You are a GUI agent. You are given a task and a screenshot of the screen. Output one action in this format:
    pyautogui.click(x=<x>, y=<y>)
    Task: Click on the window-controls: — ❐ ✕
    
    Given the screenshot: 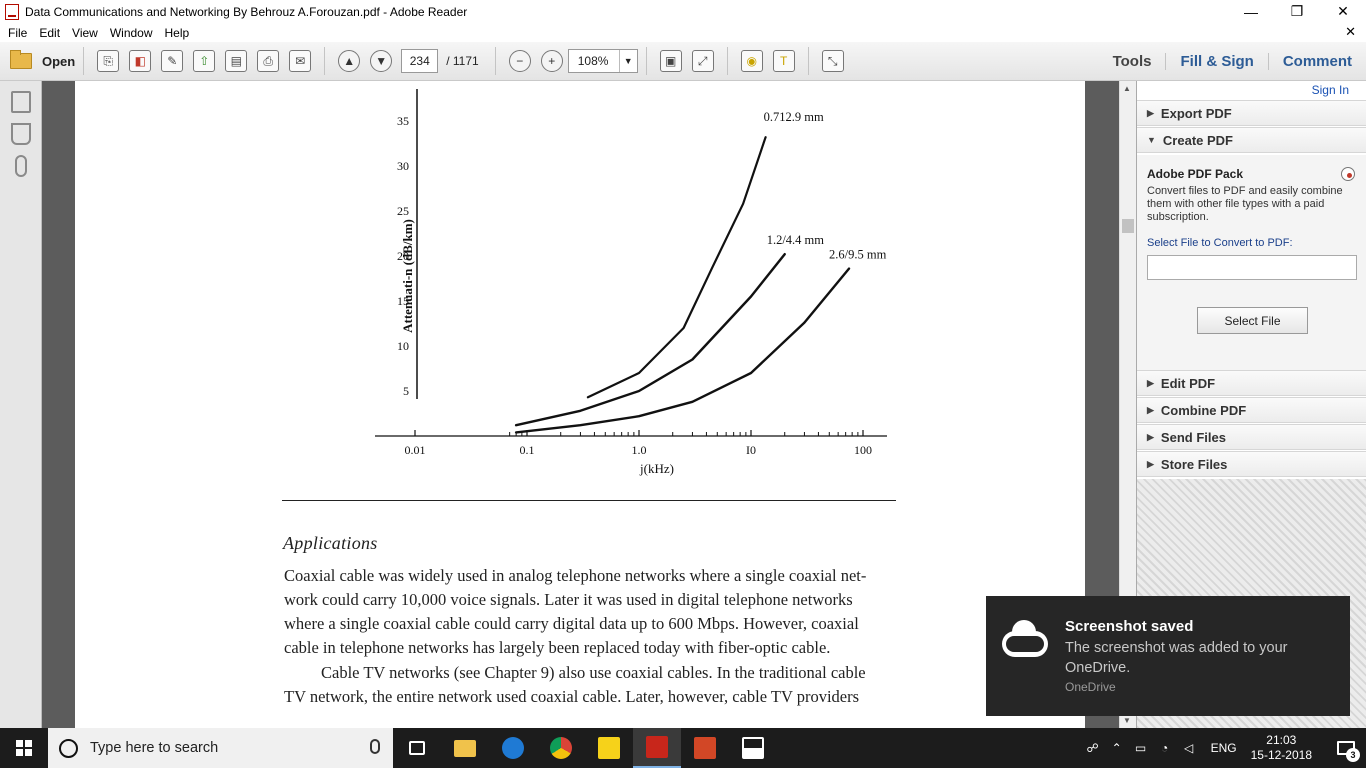 What is the action you would take?
    pyautogui.click(x=1297, y=11)
    